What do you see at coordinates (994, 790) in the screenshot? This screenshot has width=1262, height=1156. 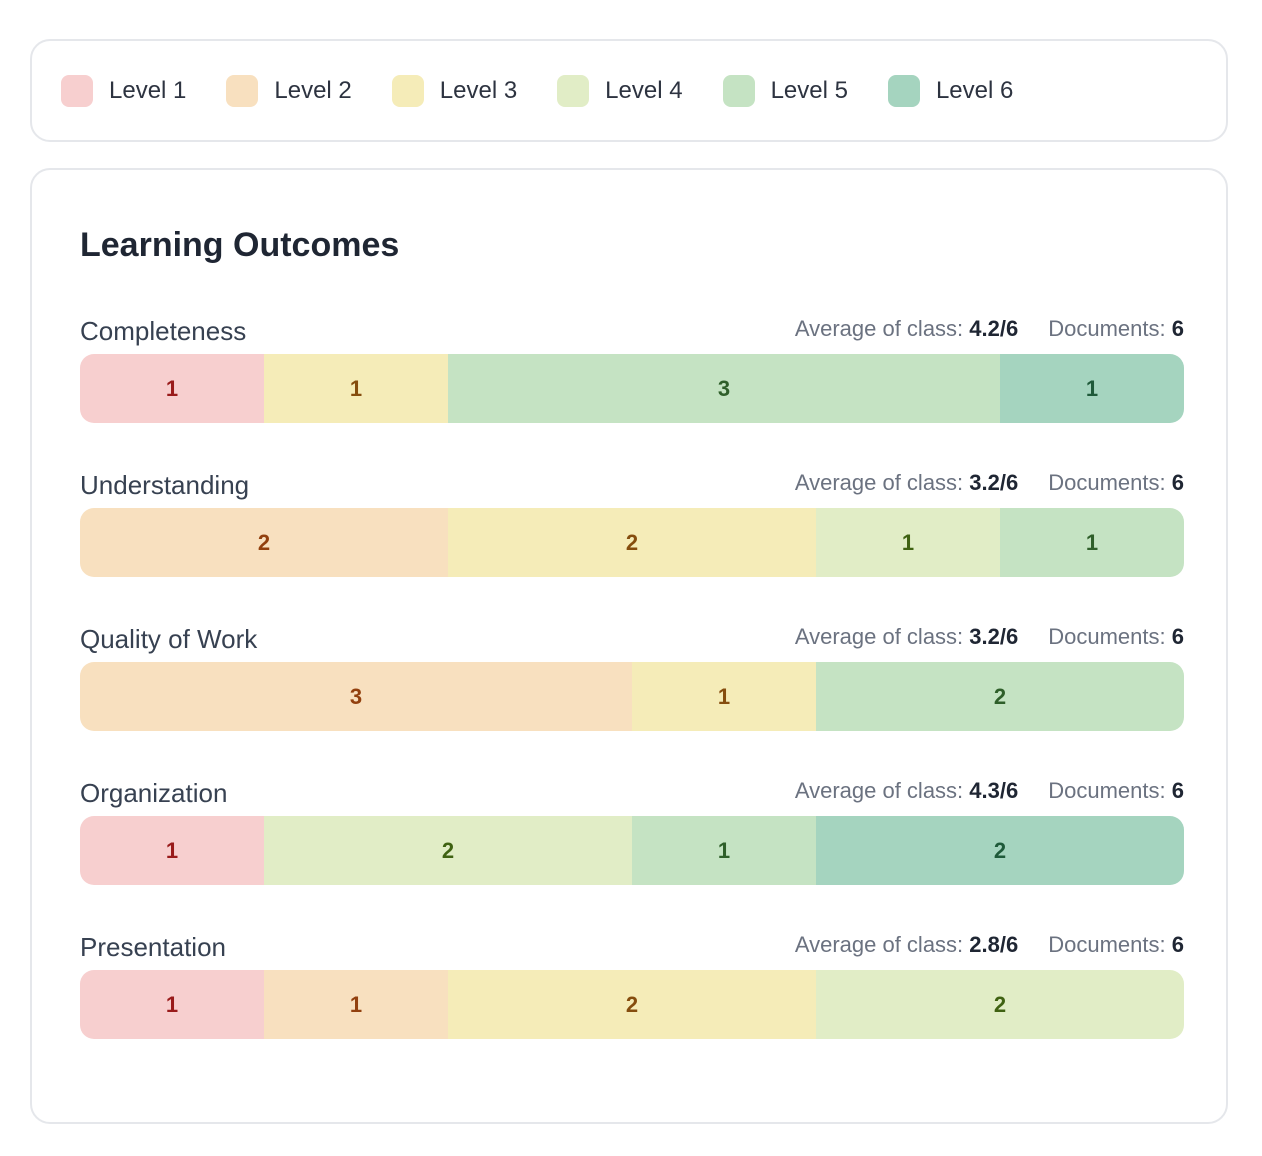 I see `average-value: 4.3/6` at bounding box center [994, 790].